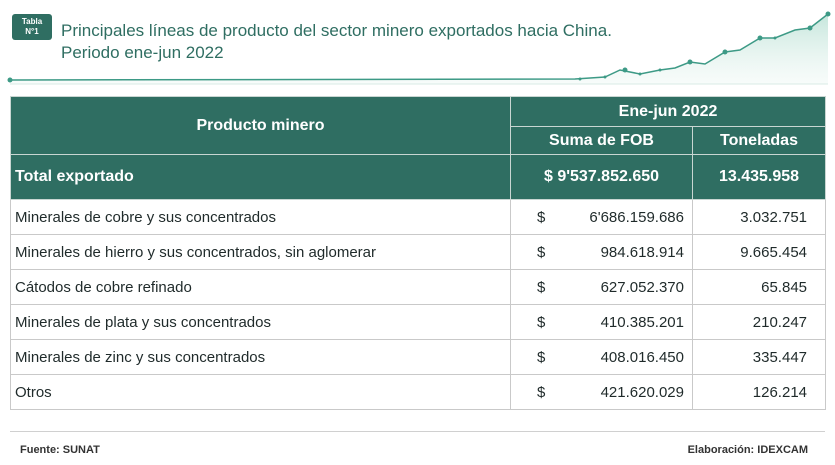  What do you see at coordinates (668, 111) in the screenshot?
I see `column-header-period: Ene-jun 2022` at bounding box center [668, 111].